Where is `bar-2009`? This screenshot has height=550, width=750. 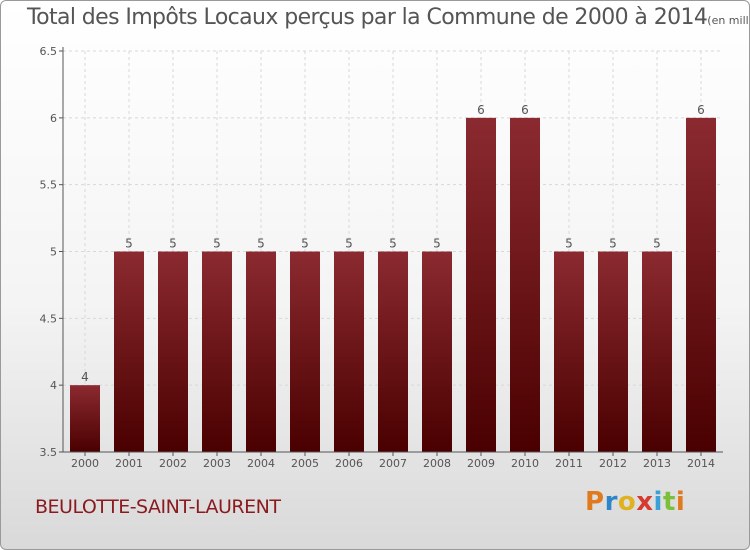
bar-2009 is located at coordinates (481, 284).